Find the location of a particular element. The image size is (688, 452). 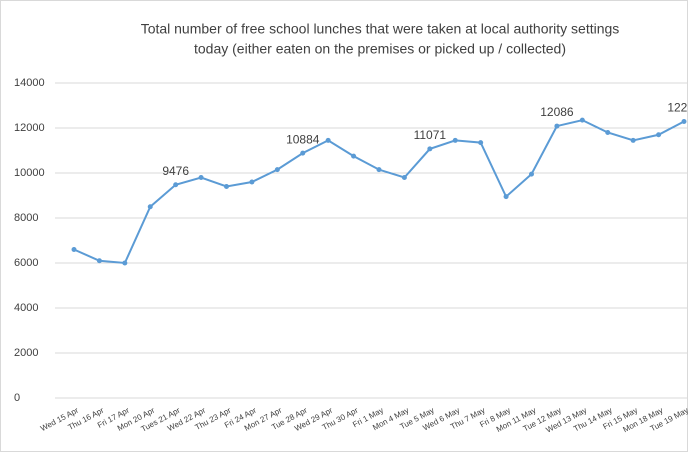

y-tick-label: 0 is located at coordinates (17, 398).